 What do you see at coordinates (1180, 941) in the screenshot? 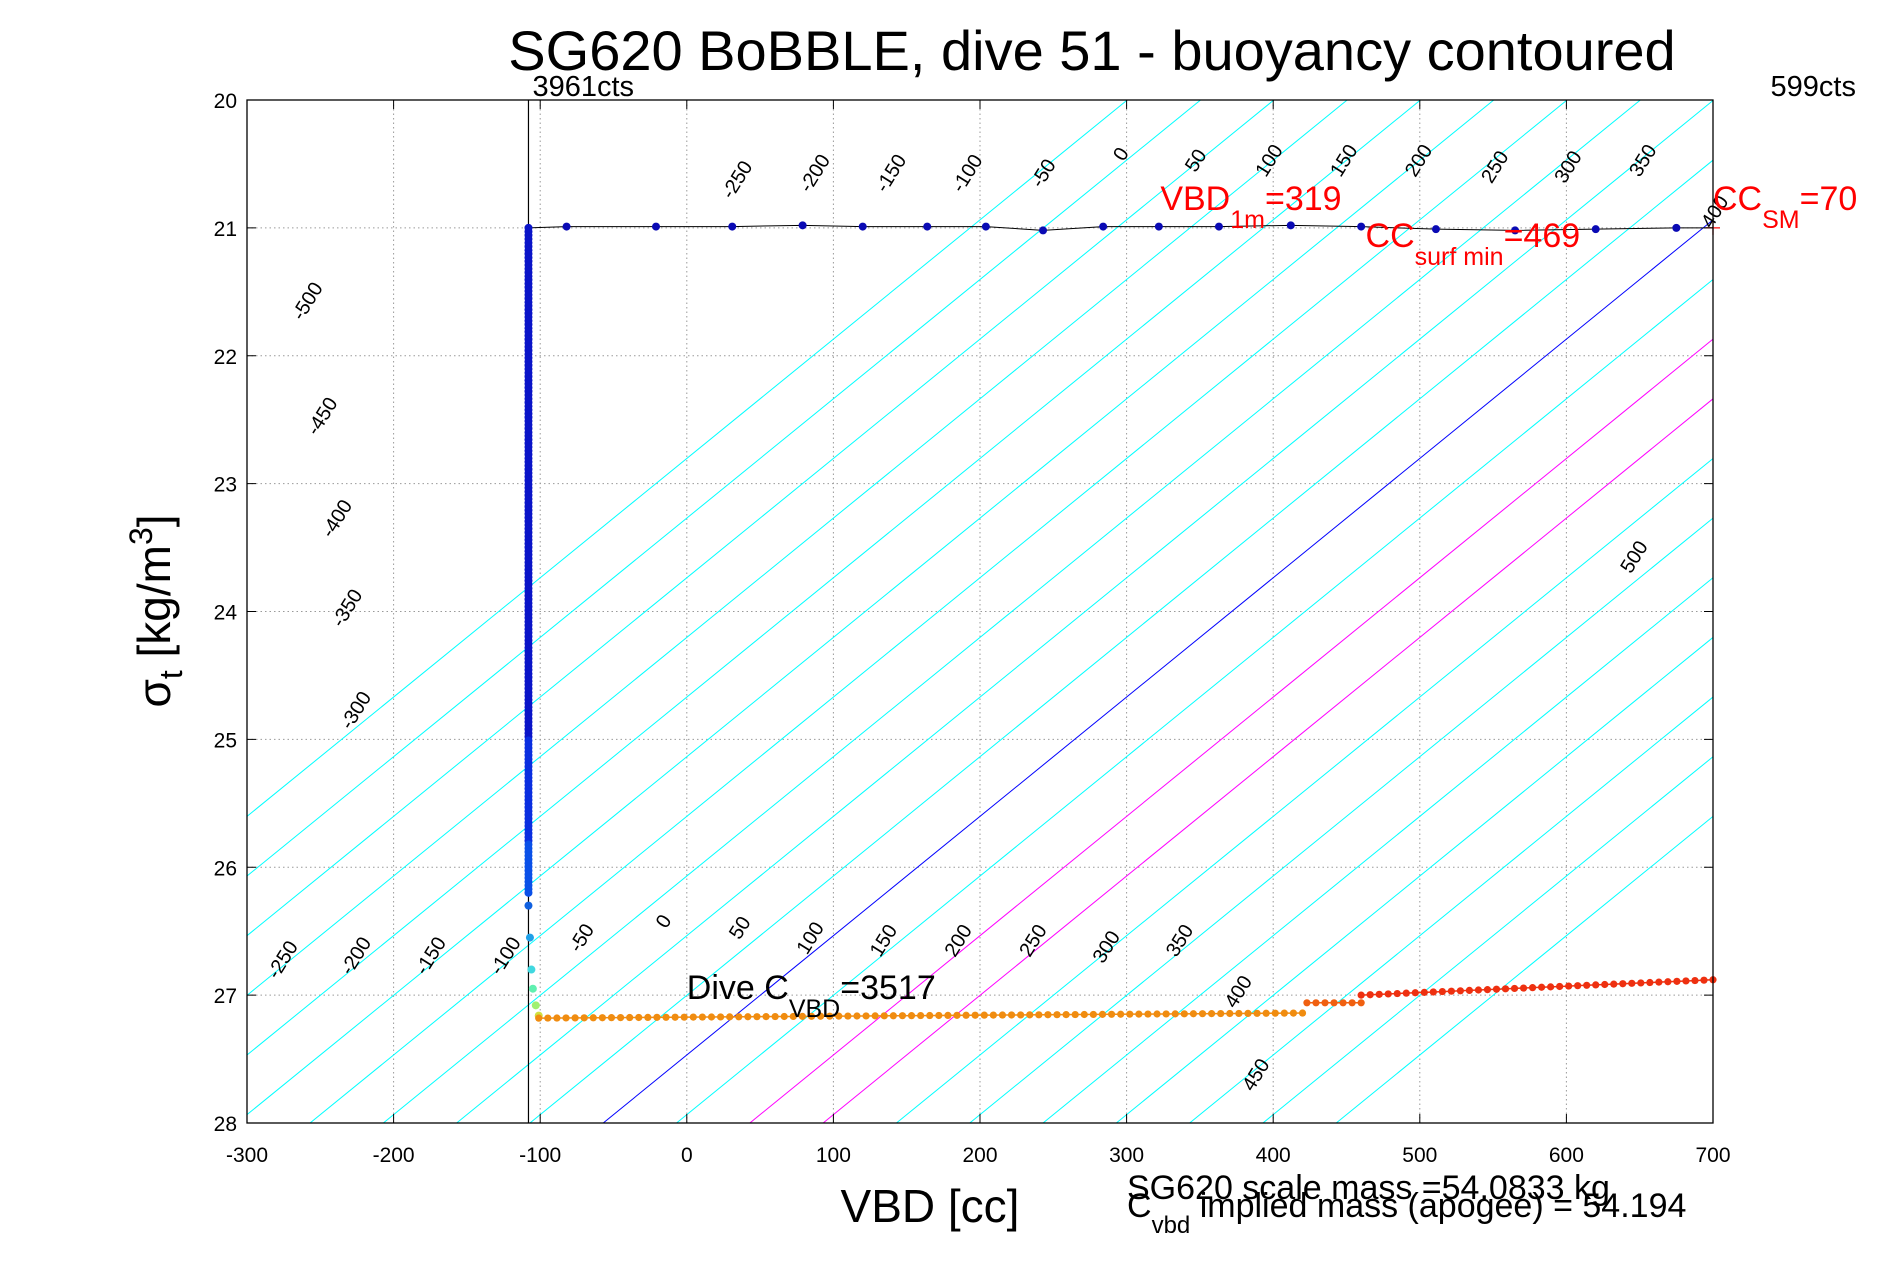
I see `contour-label: 350` at bounding box center [1180, 941].